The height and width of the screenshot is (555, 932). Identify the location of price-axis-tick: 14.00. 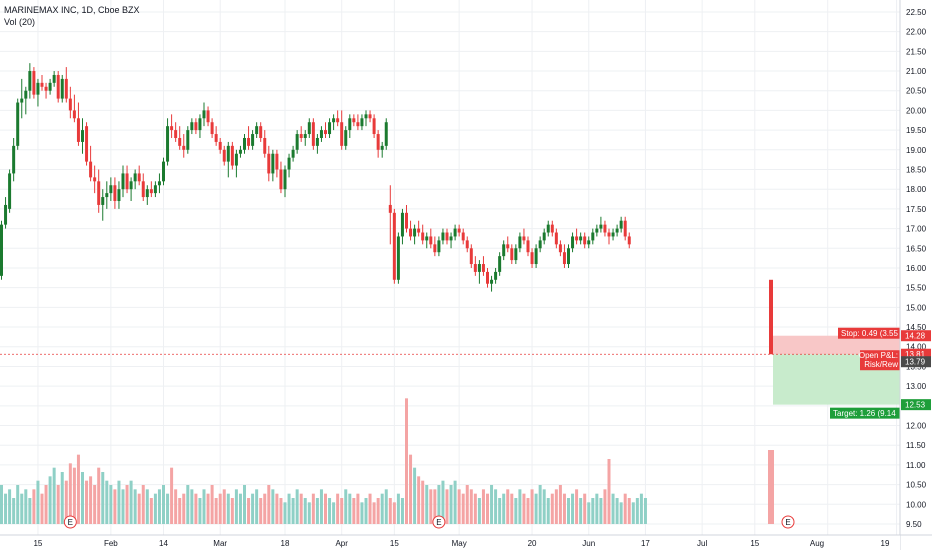
(916, 347).